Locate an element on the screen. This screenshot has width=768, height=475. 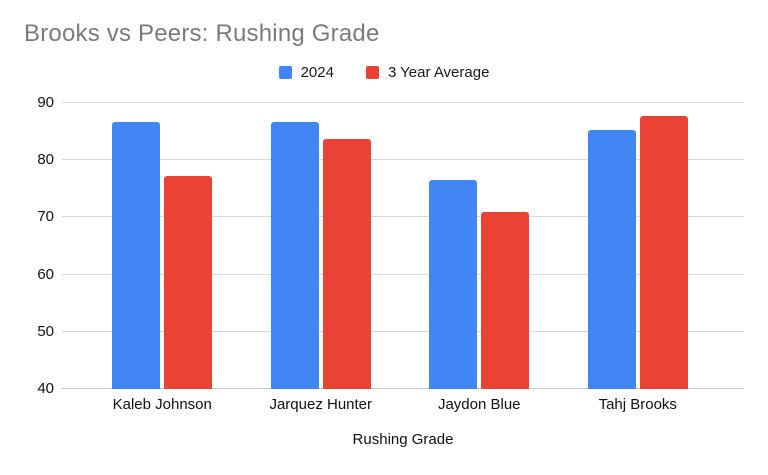
x-axis-line is located at coordinates (403, 388).